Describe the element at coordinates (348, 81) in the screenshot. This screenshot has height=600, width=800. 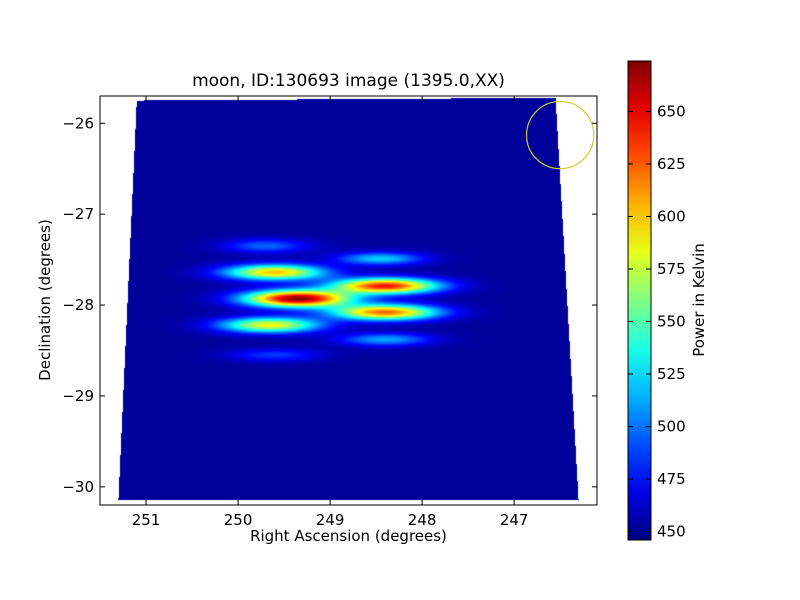
I see `chart-title: moon, ID:130693 image (1395.0,XX)` at that location.